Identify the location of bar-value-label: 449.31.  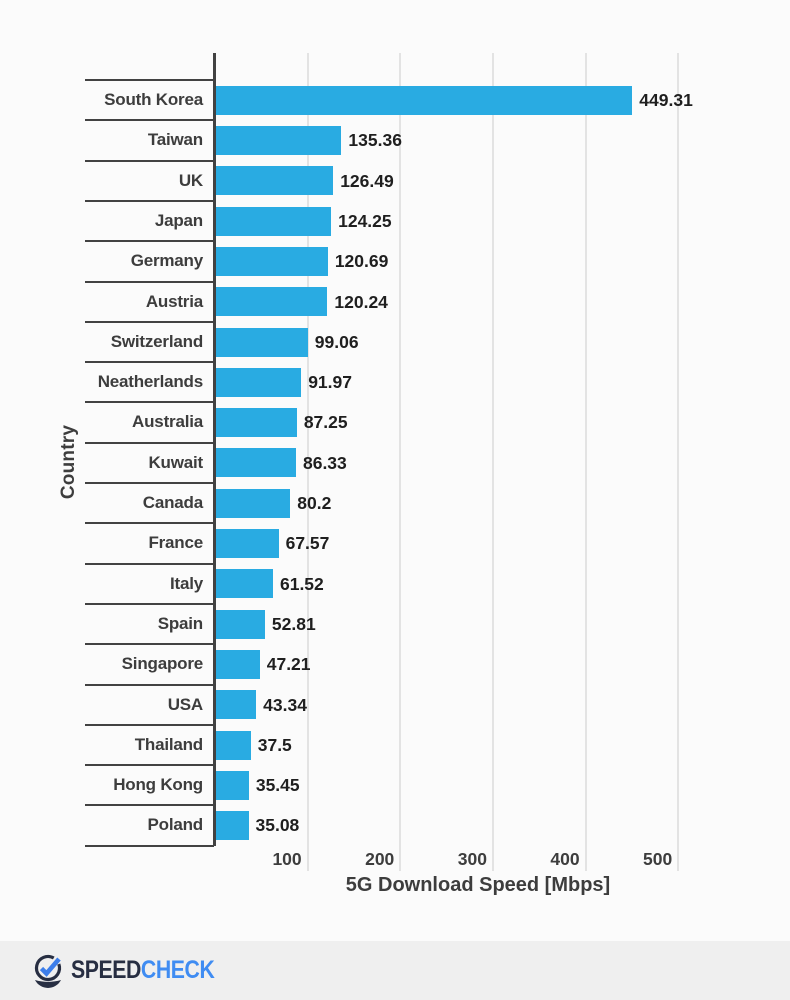
(666, 100).